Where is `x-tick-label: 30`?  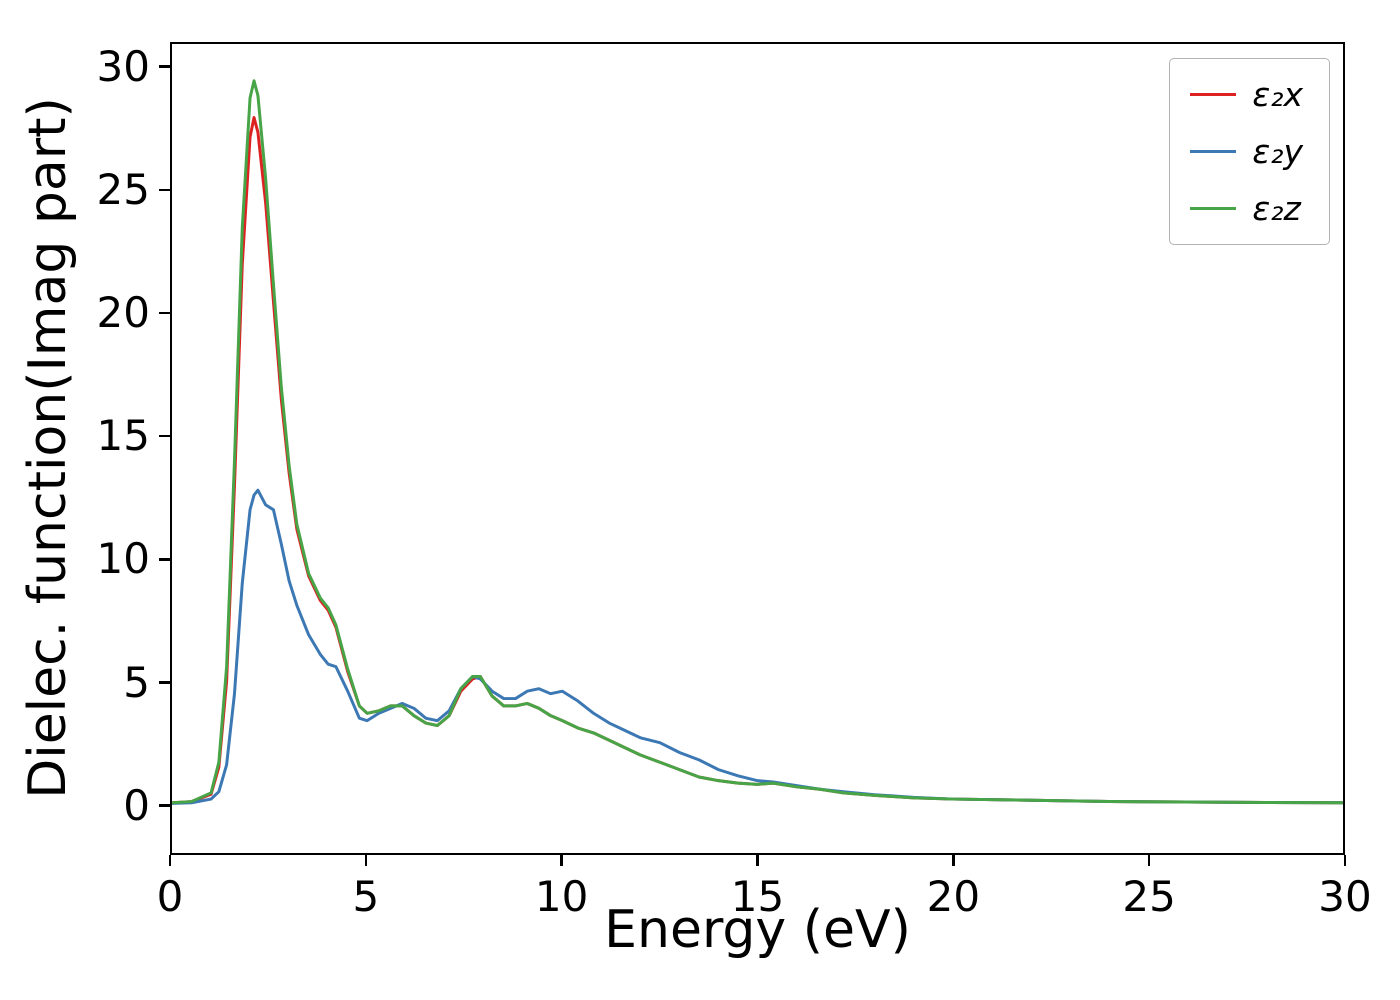 x-tick-label: 30 is located at coordinates (1345, 896).